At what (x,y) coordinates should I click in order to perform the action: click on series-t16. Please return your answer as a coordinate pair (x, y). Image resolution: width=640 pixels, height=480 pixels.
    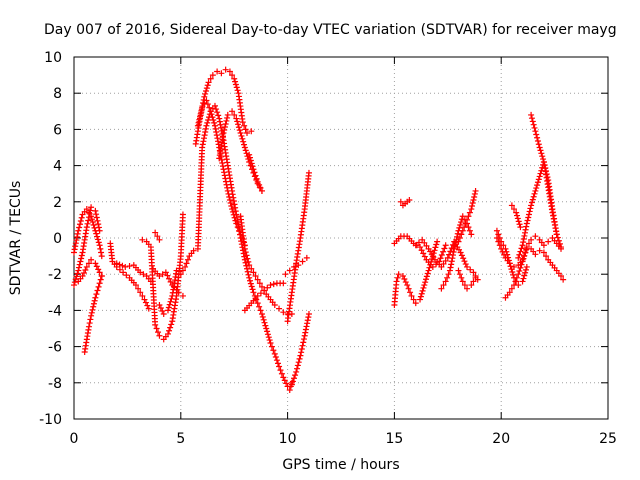
    Looking at the image, I should click on (264, 297).